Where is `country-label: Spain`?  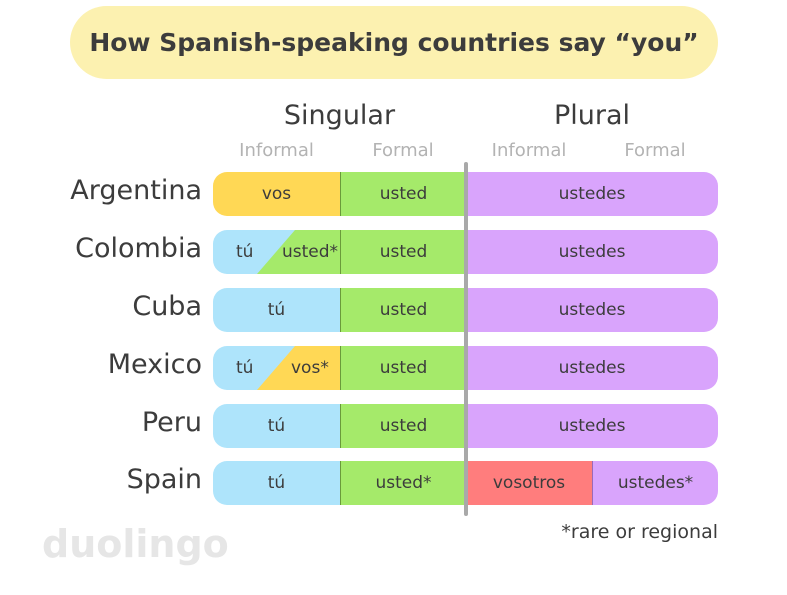
country-label: Spain is located at coordinates (164, 479).